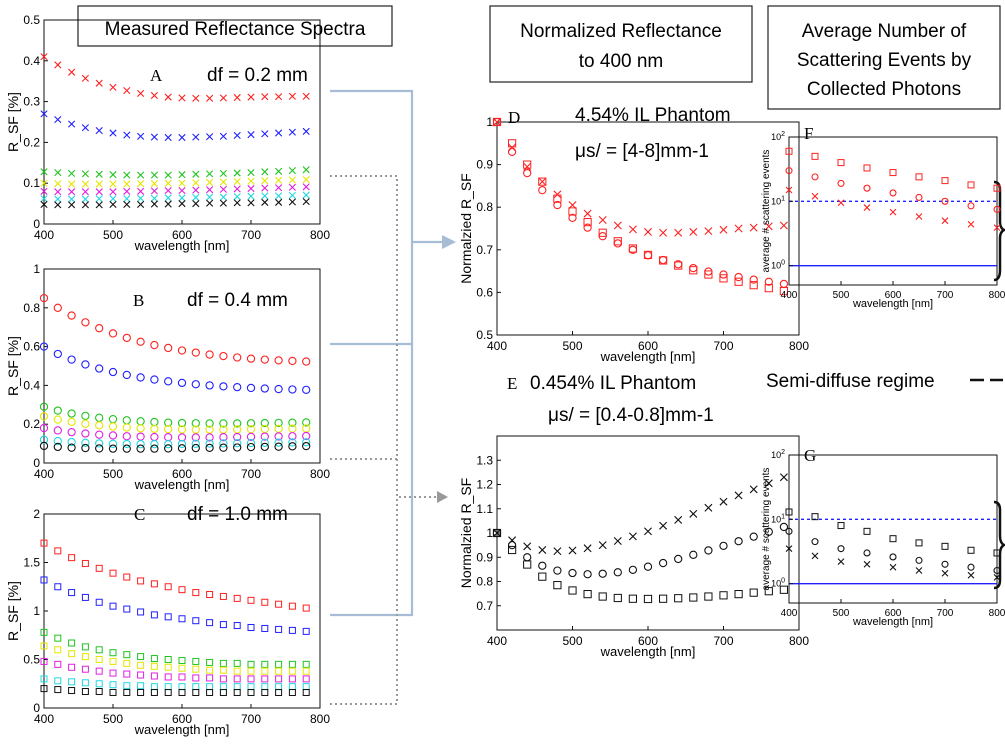  What do you see at coordinates (364, 601) in the screenshot?
I see `connector-dotted-C` at bounding box center [364, 601].